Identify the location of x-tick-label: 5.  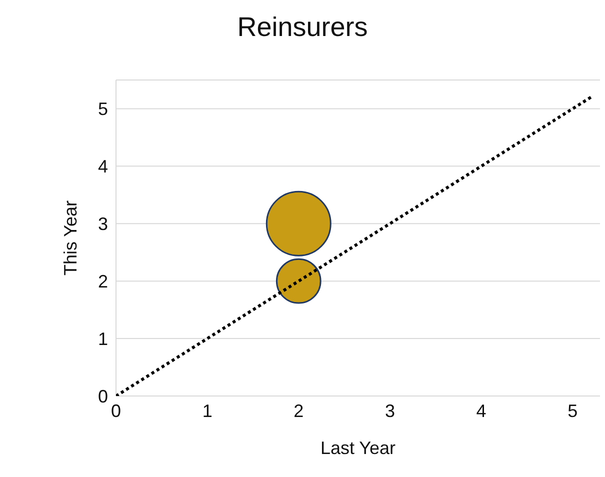
(573, 410).